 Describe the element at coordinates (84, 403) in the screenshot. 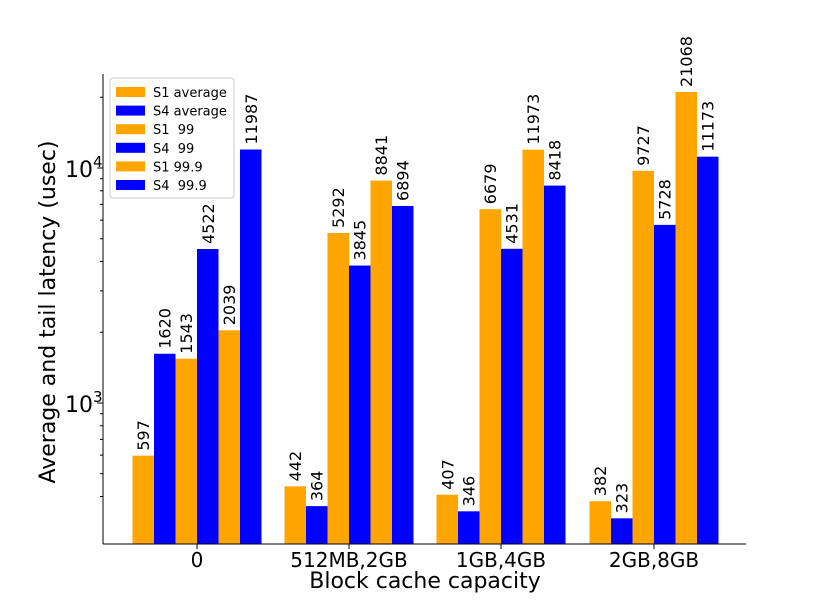

I see `y-tick-label: 10³` at that location.